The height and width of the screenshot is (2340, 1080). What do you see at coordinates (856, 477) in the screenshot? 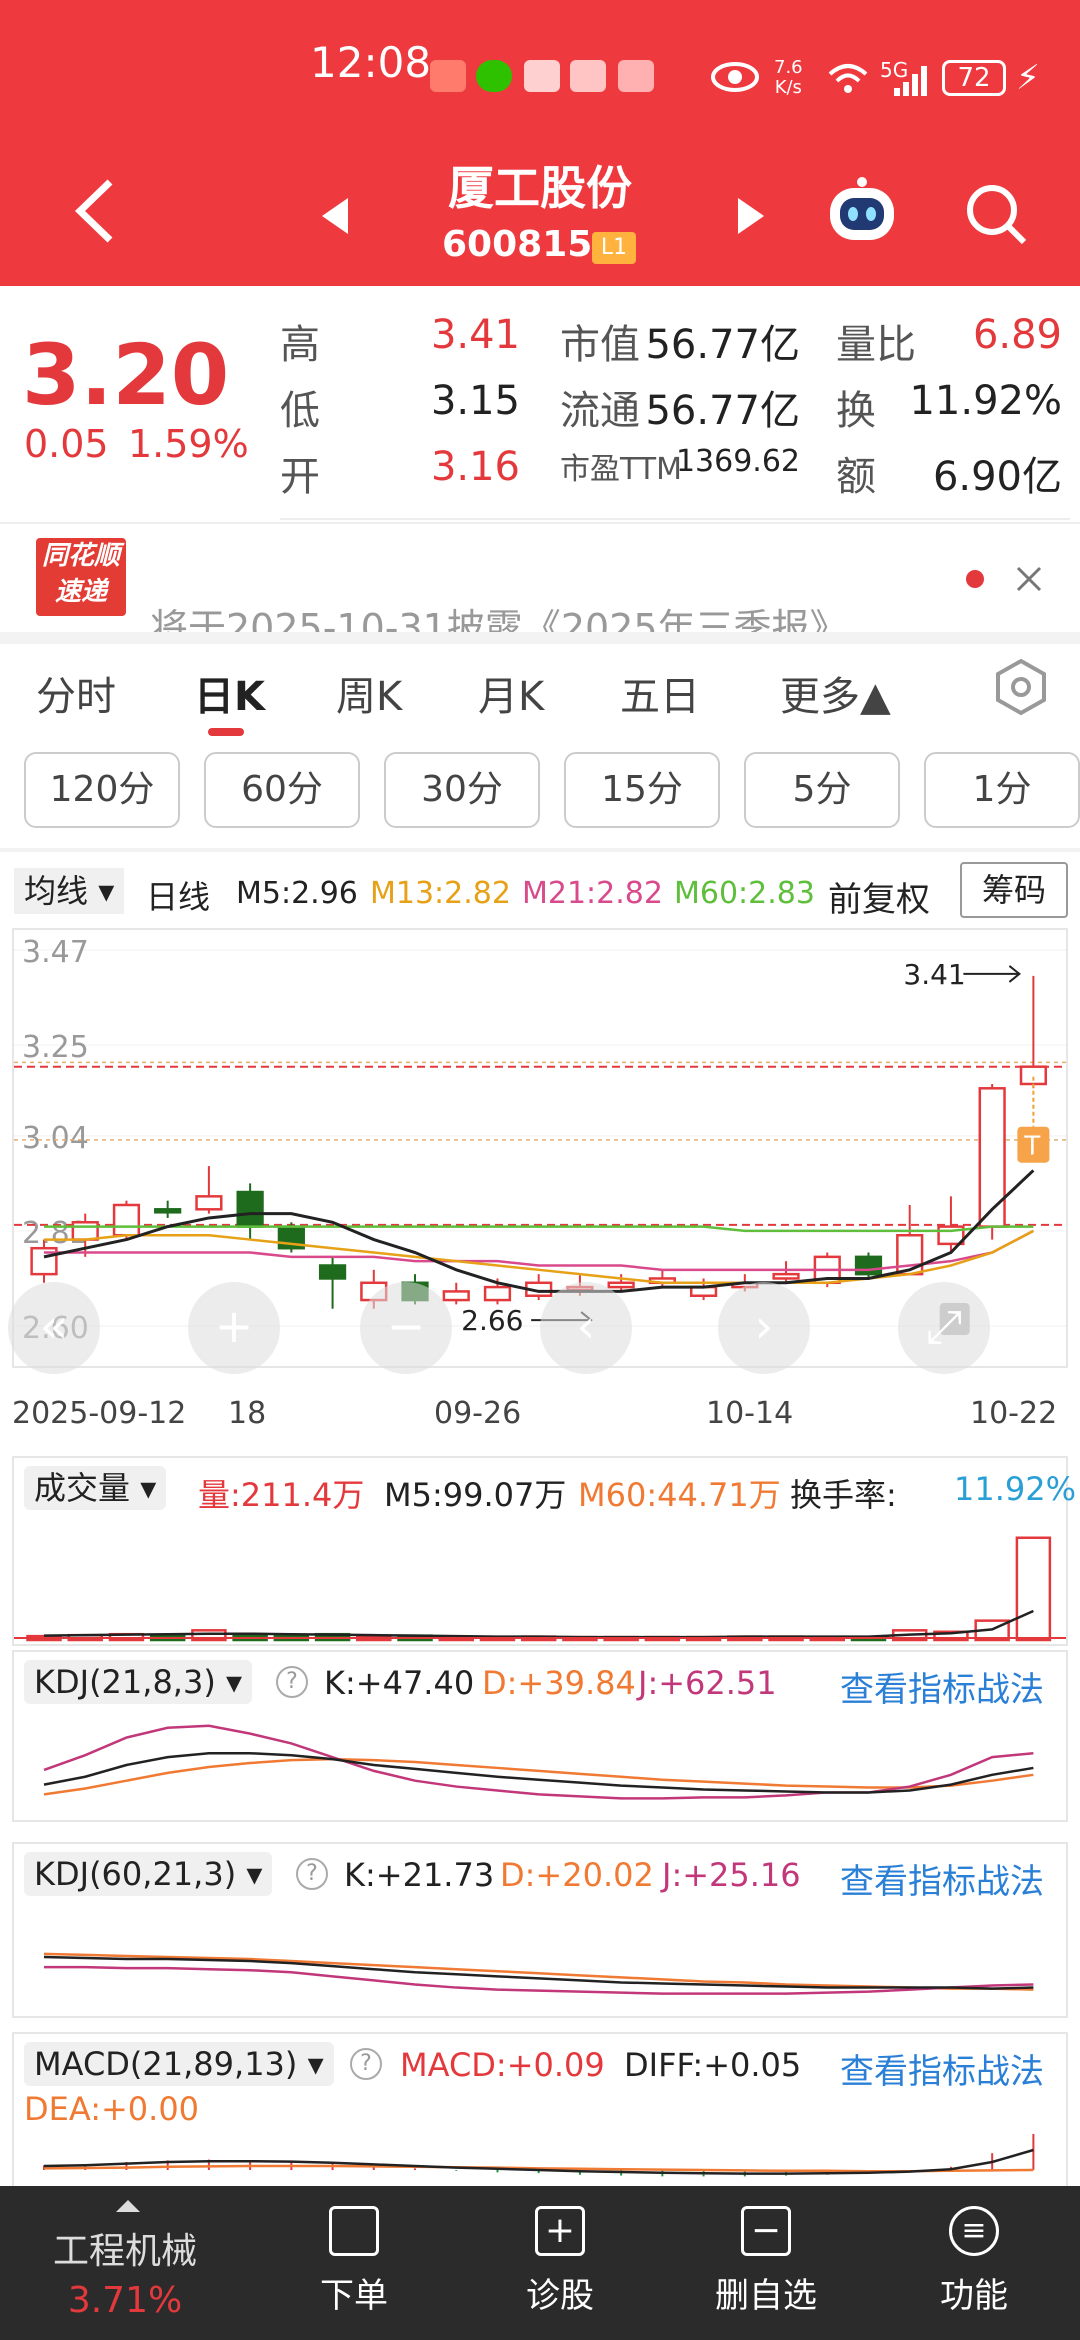
I see `quote-label: 额` at bounding box center [856, 477].